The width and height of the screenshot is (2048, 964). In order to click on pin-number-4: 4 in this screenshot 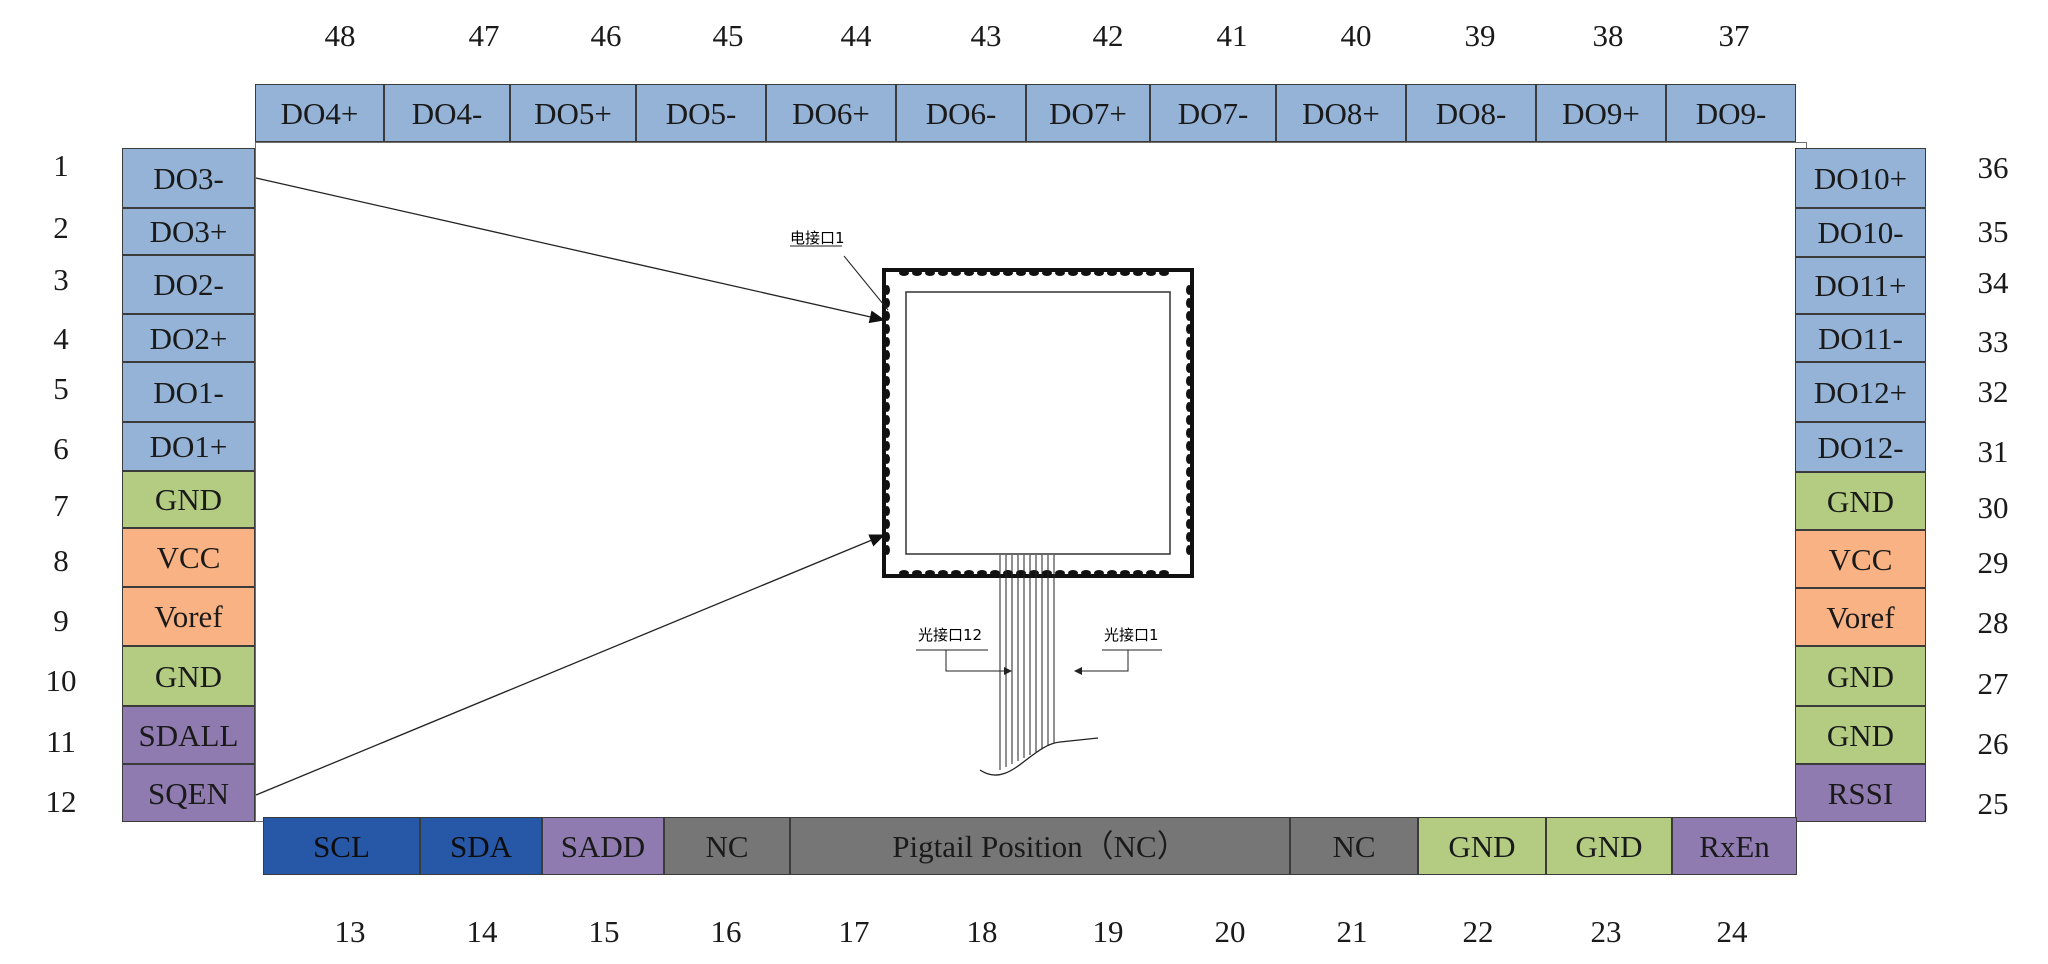, I will do `click(61, 338)`.